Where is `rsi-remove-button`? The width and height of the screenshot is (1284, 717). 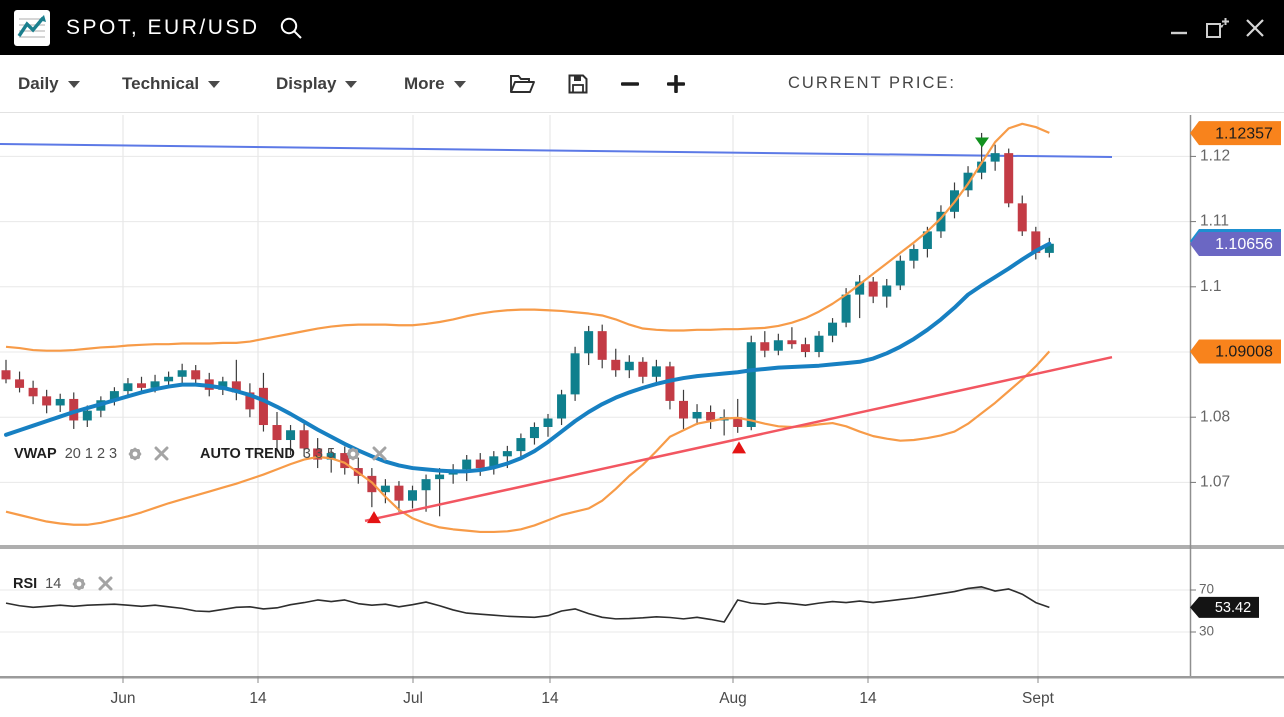 rsi-remove-button is located at coordinates (105, 583).